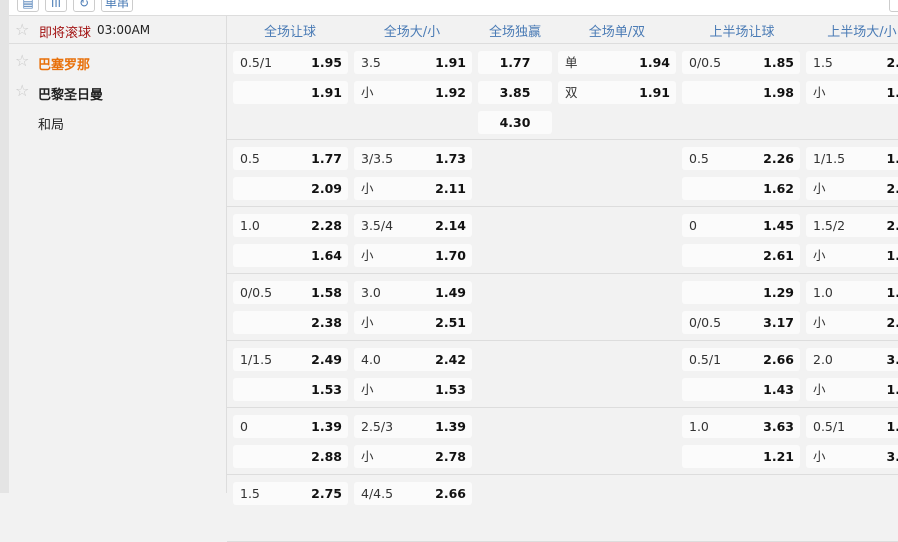 This screenshot has width=898, height=542. Describe the element at coordinates (852, 292) in the screenshot. I see `odds-cell: 1.0 1.` at that location.